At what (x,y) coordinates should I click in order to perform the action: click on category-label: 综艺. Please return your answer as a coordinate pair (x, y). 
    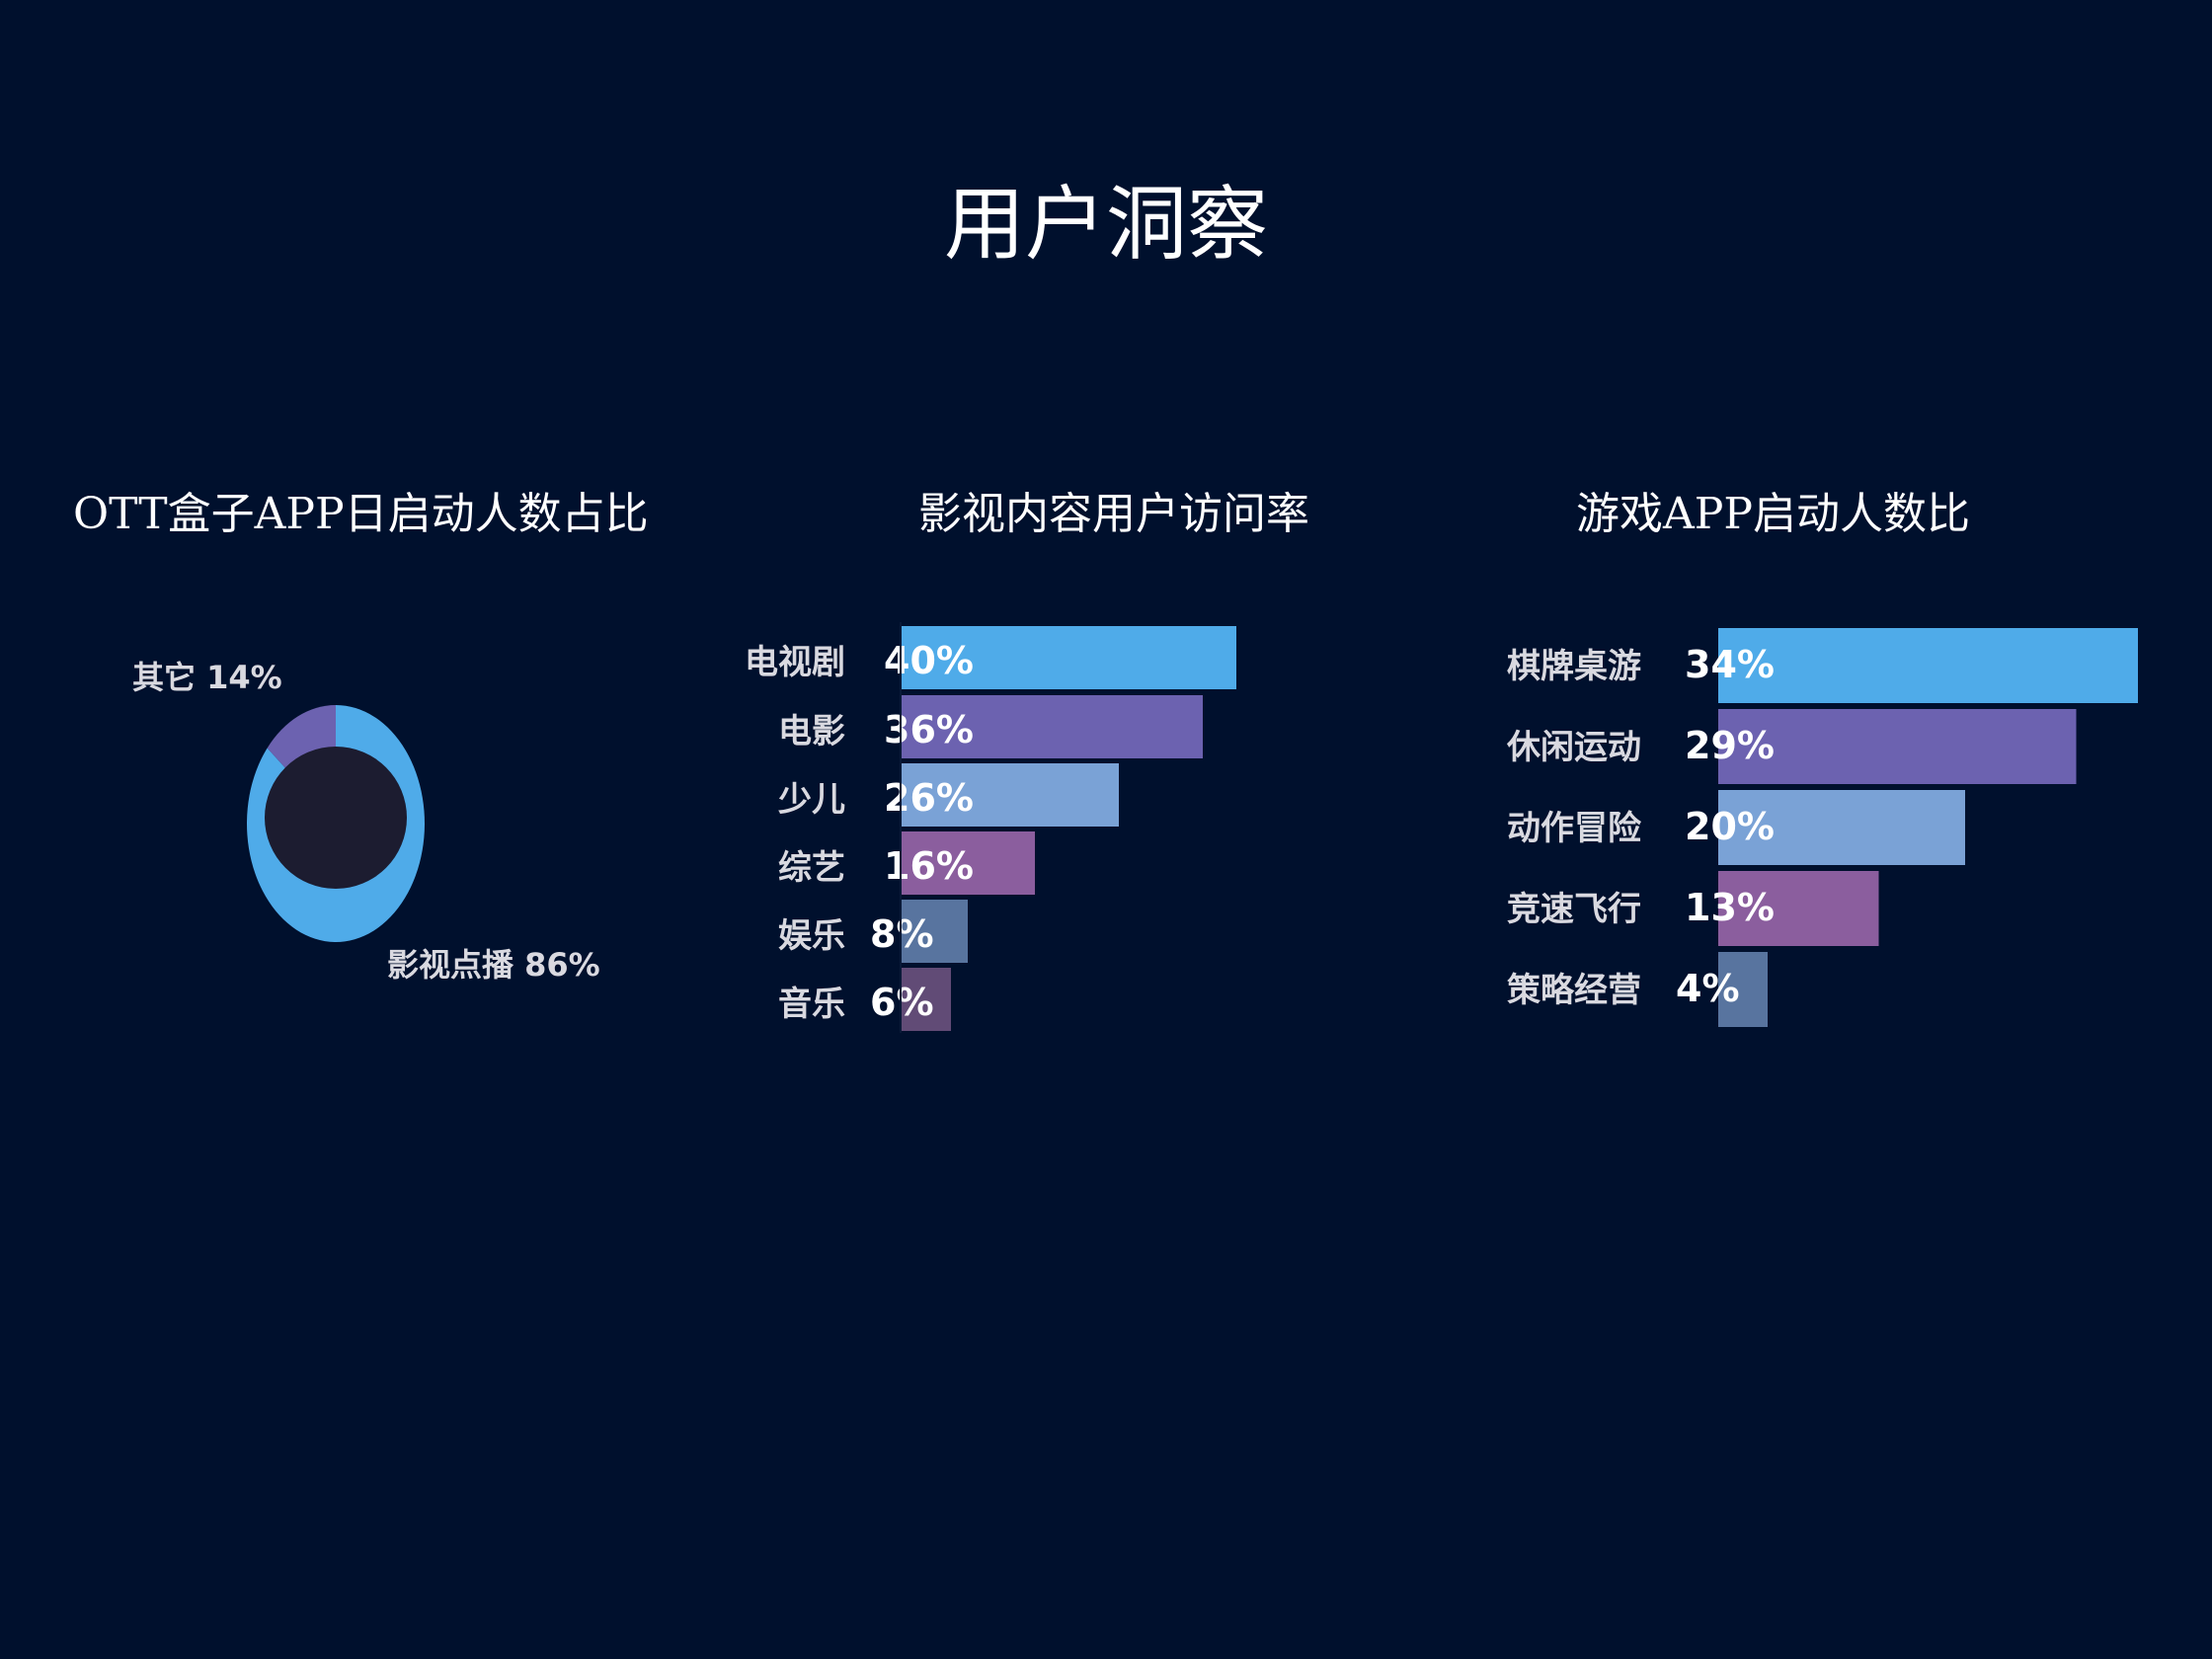
    Looking at the image, I should click on (812, 868).